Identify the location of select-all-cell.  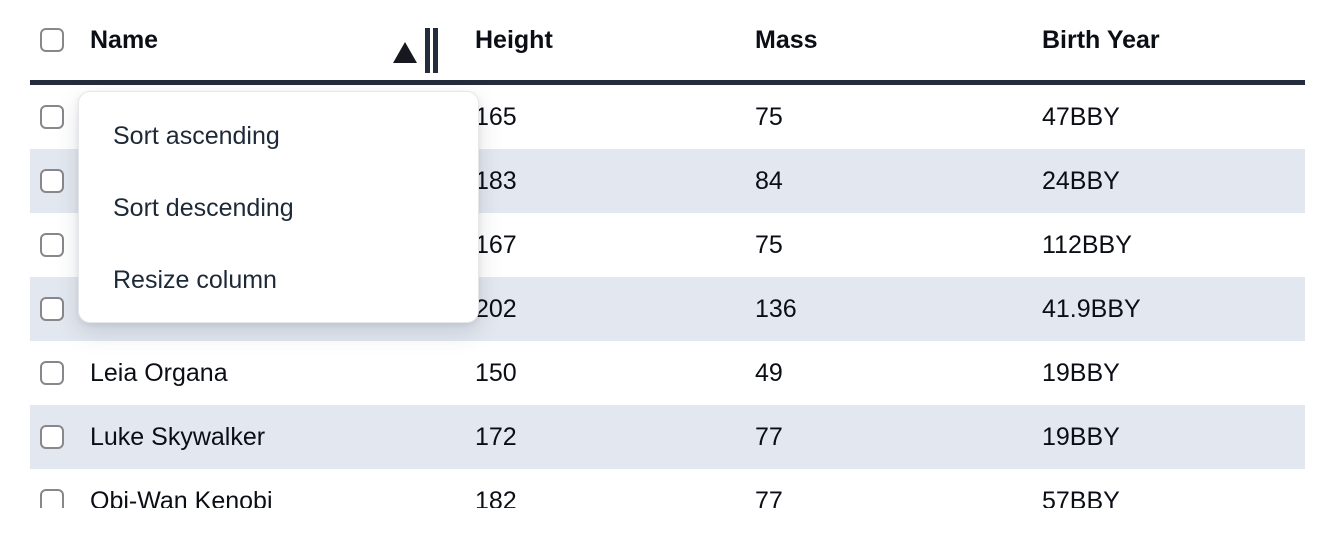
(53, 40).